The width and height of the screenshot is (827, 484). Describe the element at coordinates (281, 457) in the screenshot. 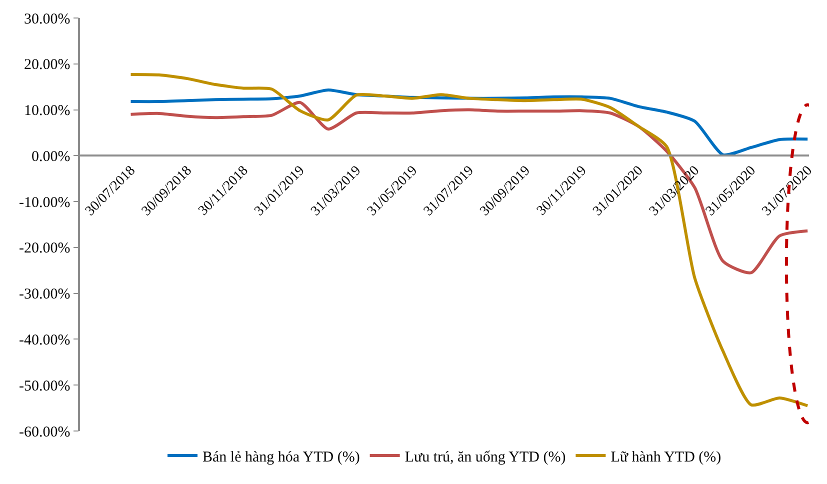

I see `legend-label: Bán lẻ hàng hóa YTD (%)` at that location.